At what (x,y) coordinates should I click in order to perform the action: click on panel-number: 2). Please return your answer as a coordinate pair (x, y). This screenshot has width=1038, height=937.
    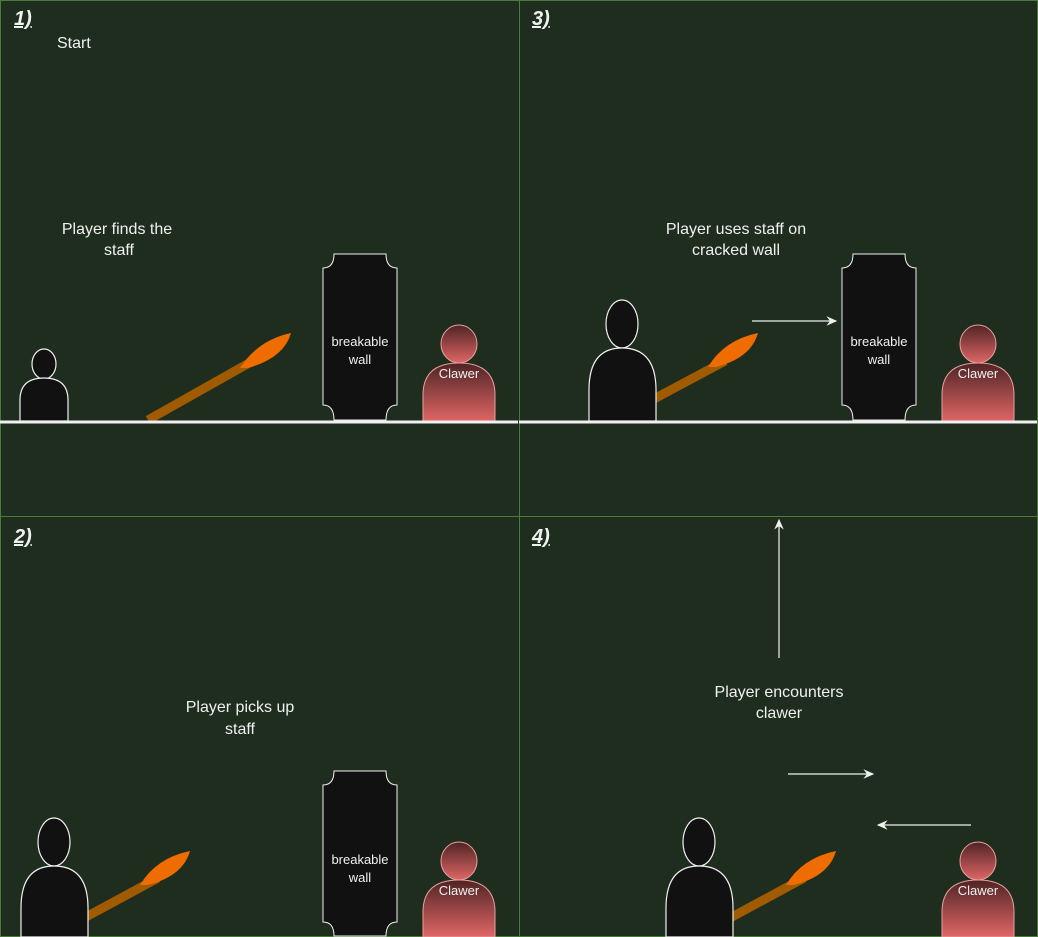
    Looking at the image, I should click on (22, 537).